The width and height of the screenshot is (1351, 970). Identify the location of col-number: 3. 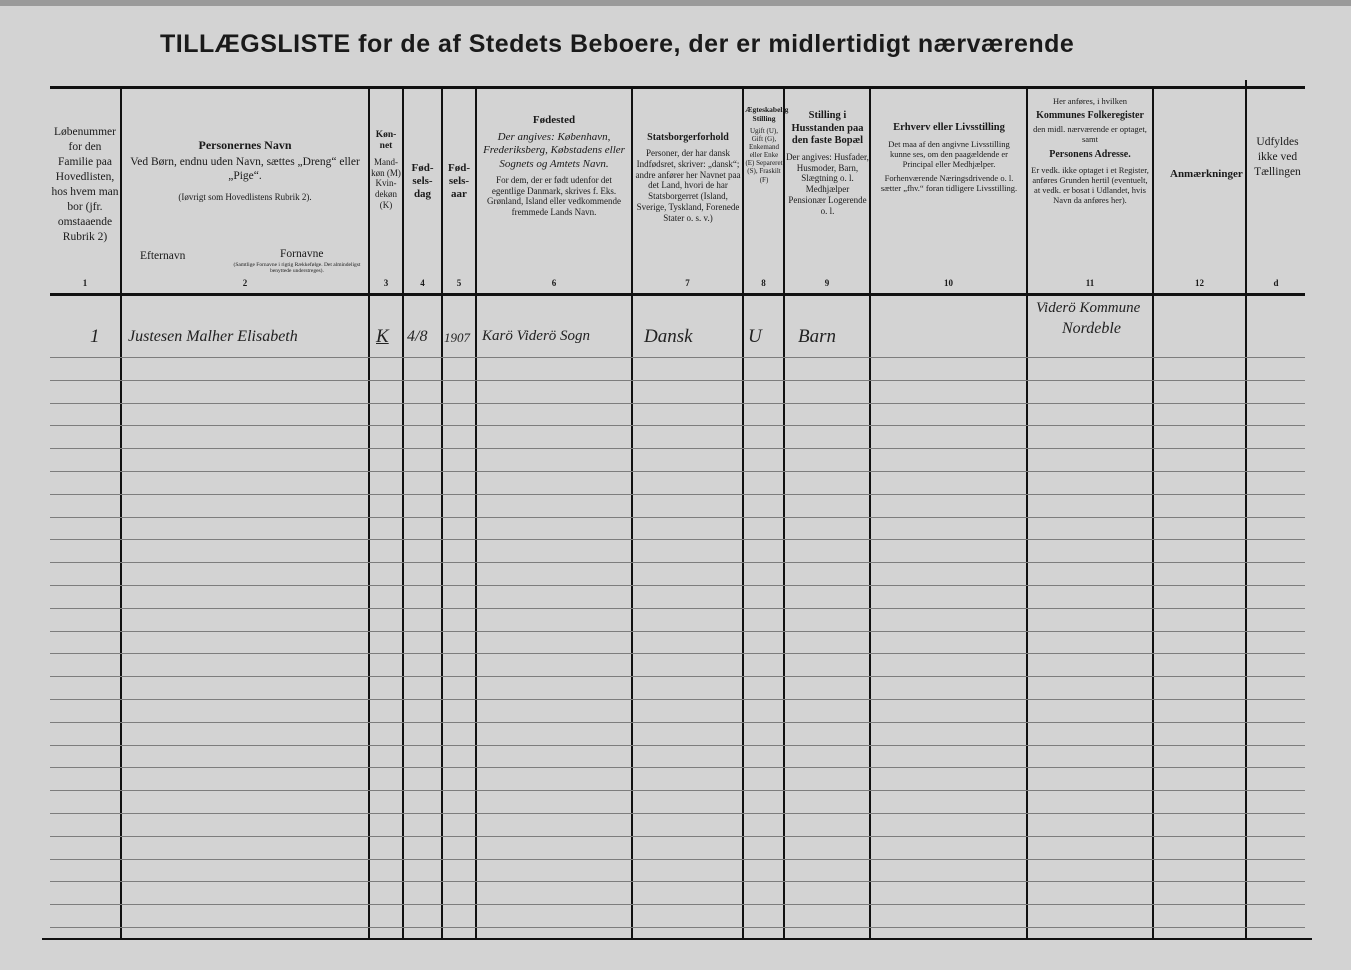
(386, 283).